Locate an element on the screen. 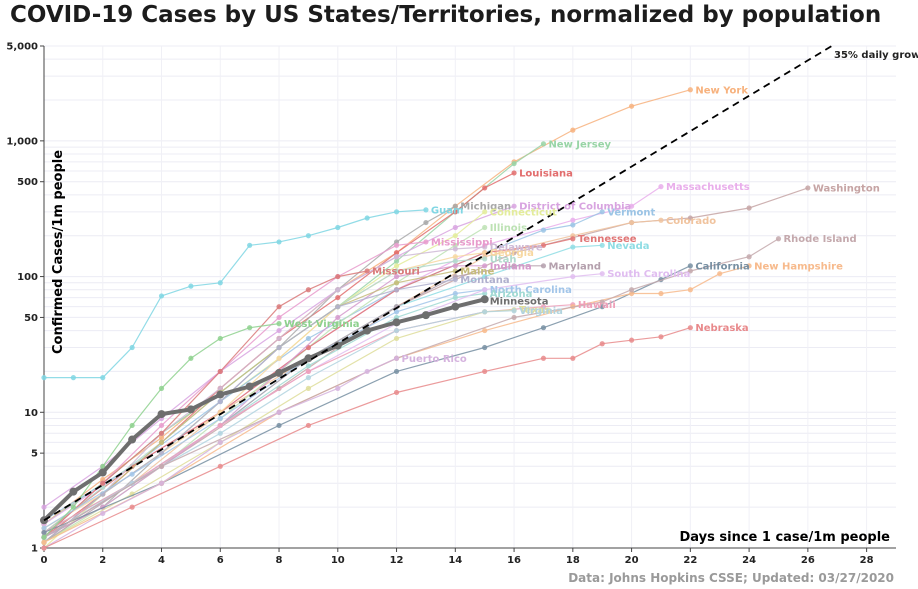 The height and width of the screenshot is (589, 918). series-label: Michigan is located at coordinates (485, 207).